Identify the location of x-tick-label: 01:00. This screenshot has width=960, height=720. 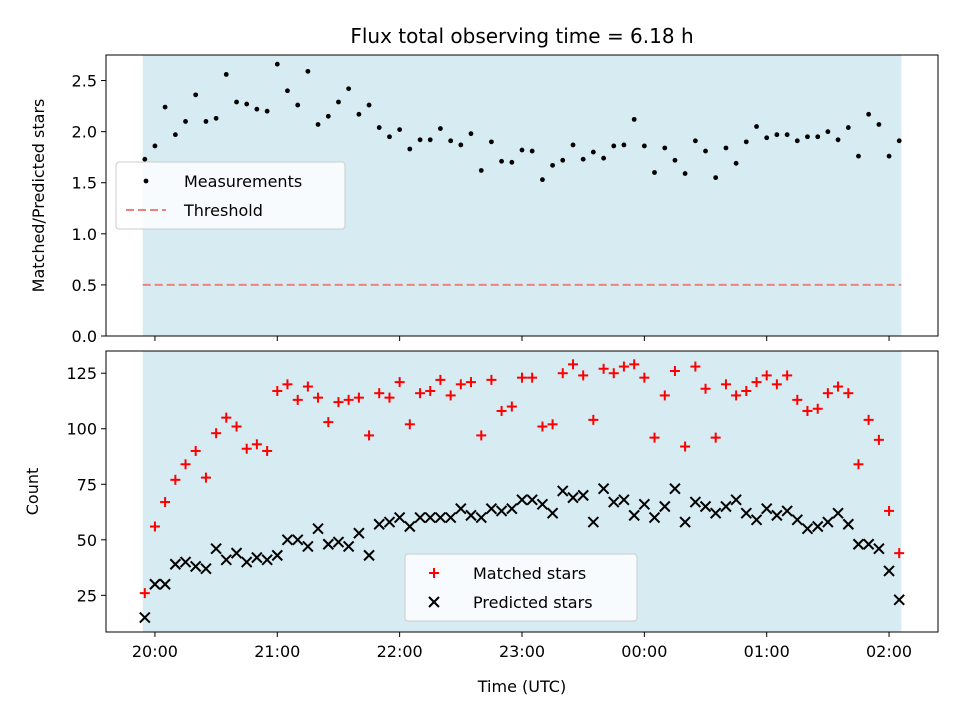
(767, 651).